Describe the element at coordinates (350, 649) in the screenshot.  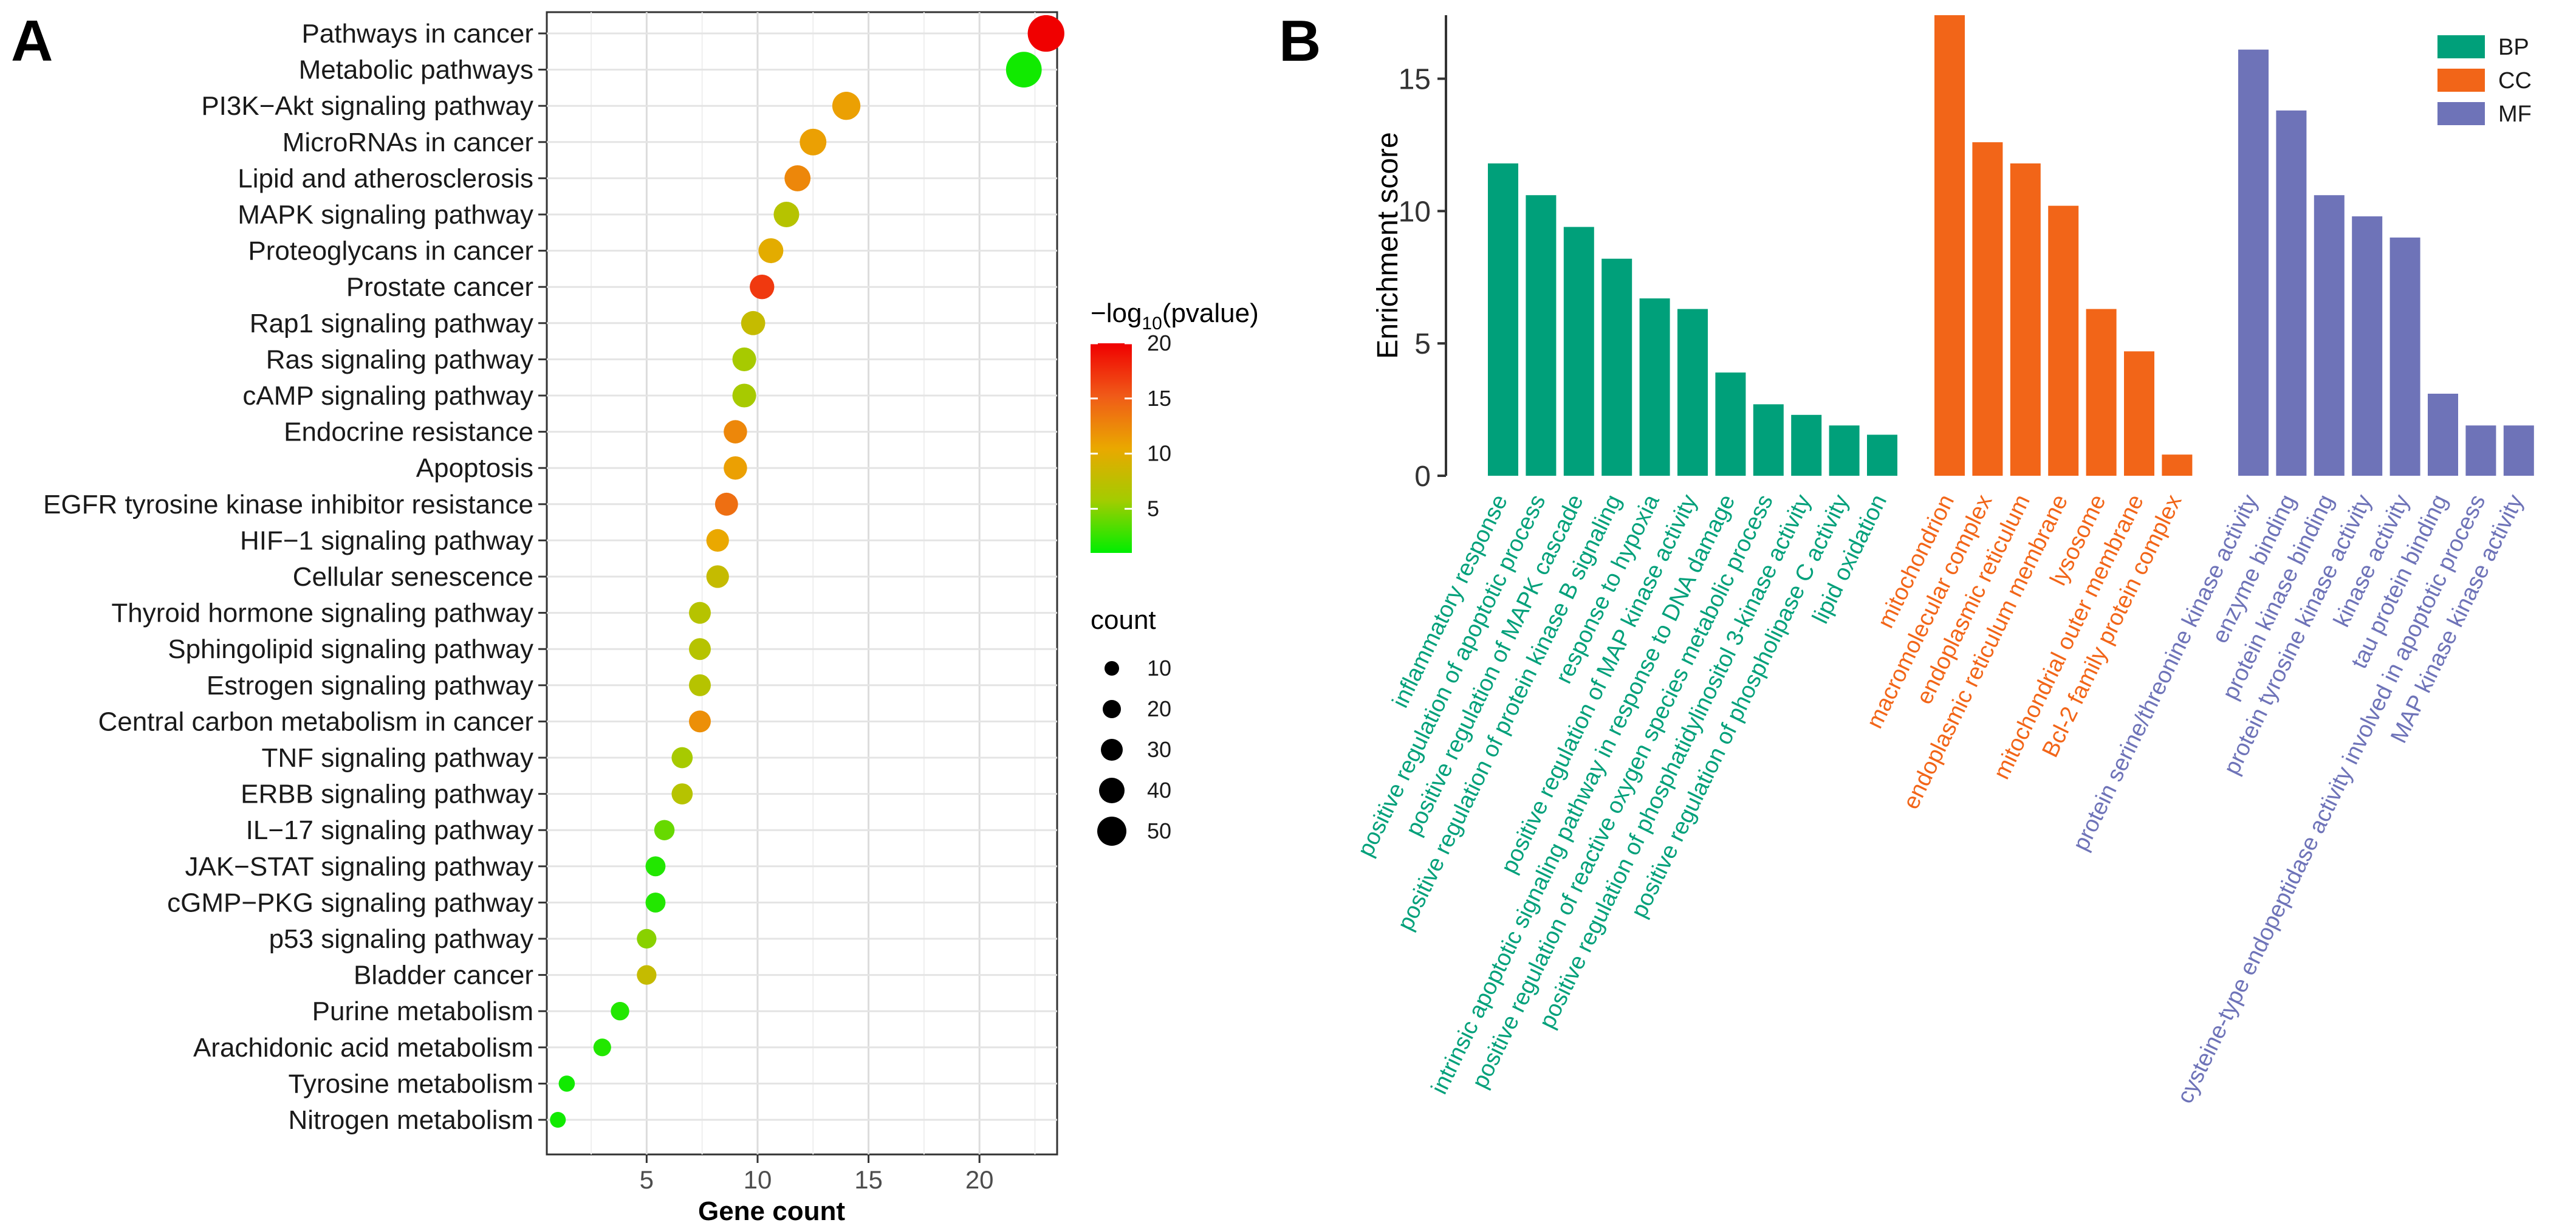
I see `y-tick-label: Sphingolipid signaling pathway` at that location.